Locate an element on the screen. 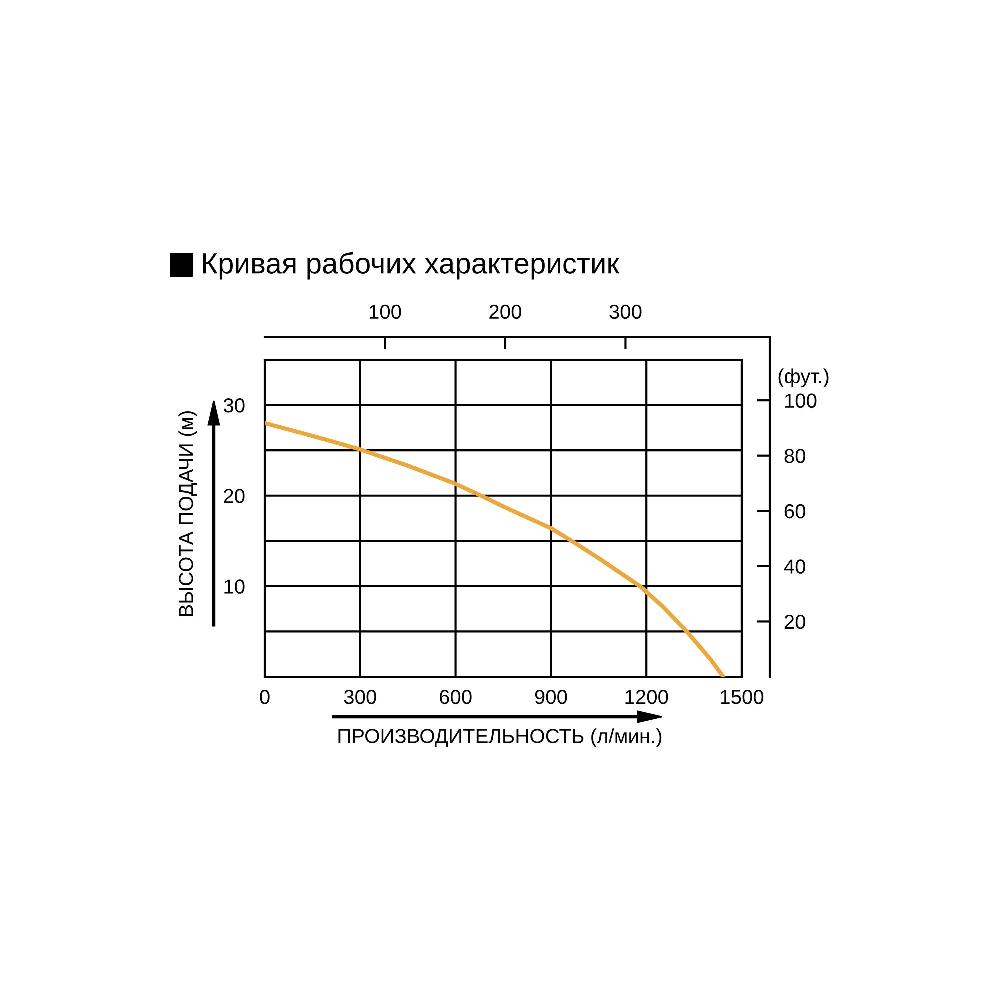 Image resolution: width=1000 pixels, height=1000 pixels. y2-tick-label: 80 is located at coordinates (795, 456).